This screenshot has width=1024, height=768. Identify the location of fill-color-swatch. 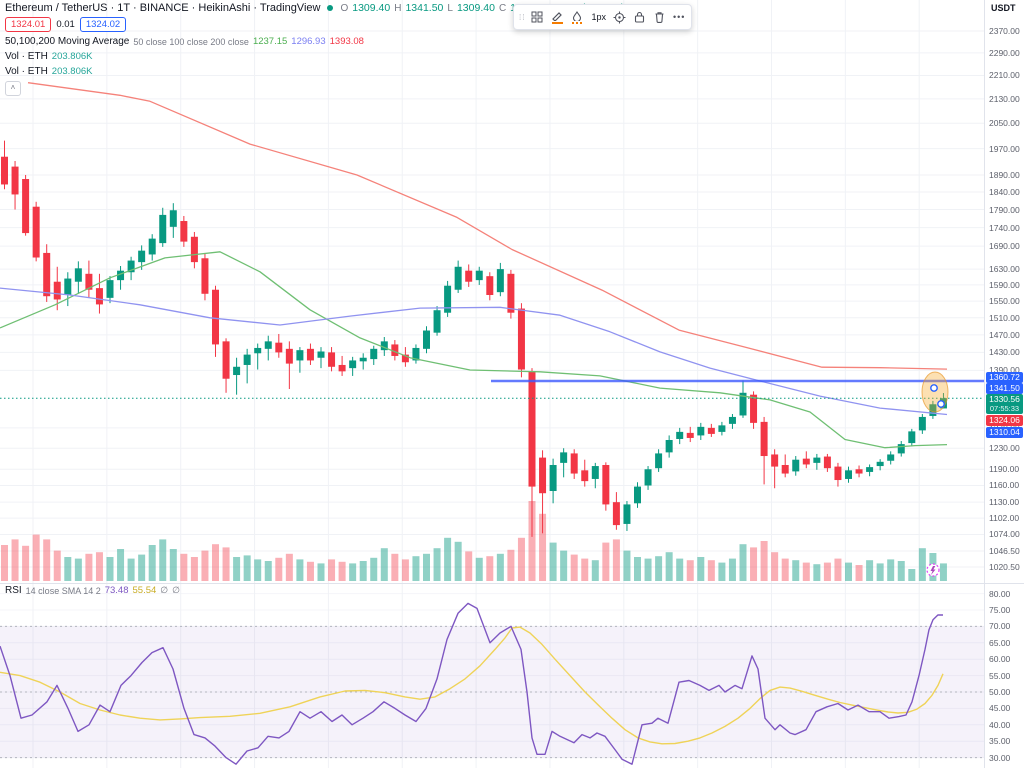
(577, 22).